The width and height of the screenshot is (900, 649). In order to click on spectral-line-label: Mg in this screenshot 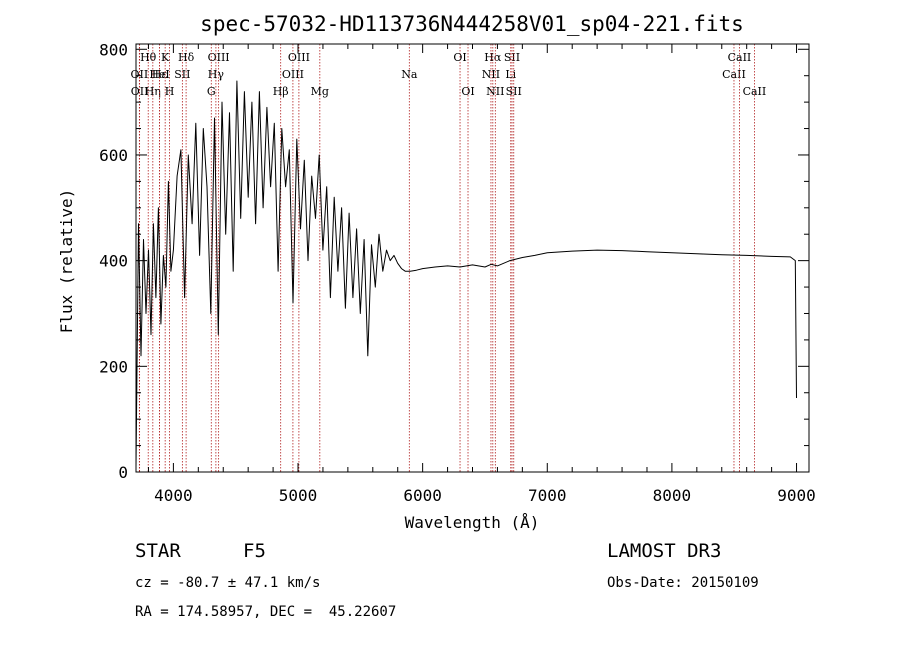, I will do `click(320, 91)`.